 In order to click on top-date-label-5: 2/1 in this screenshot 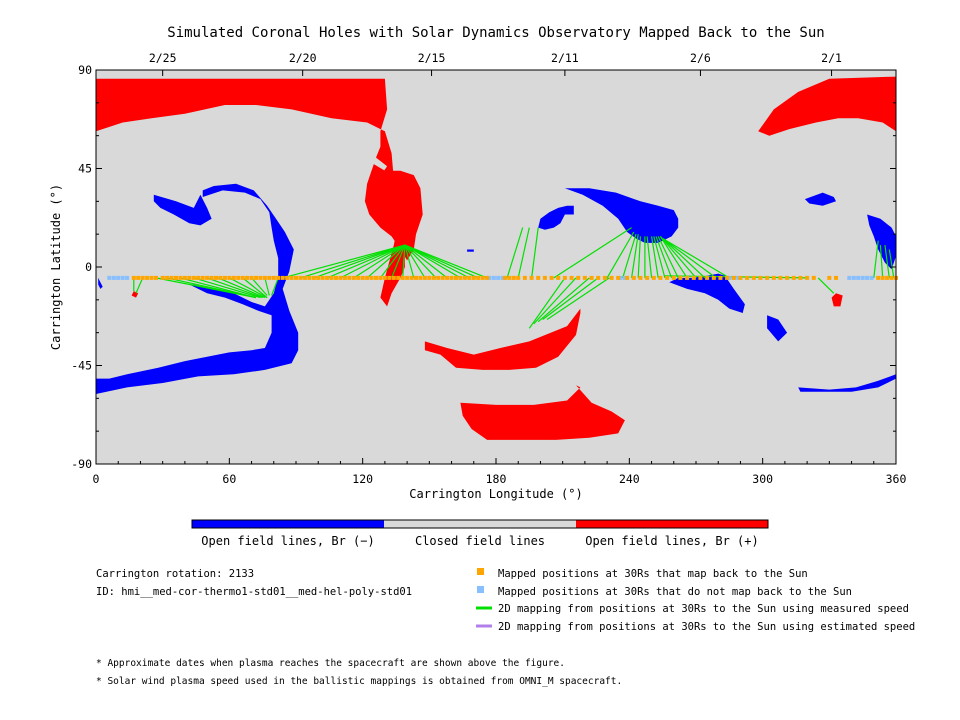, I will do `click(831, 58)`.